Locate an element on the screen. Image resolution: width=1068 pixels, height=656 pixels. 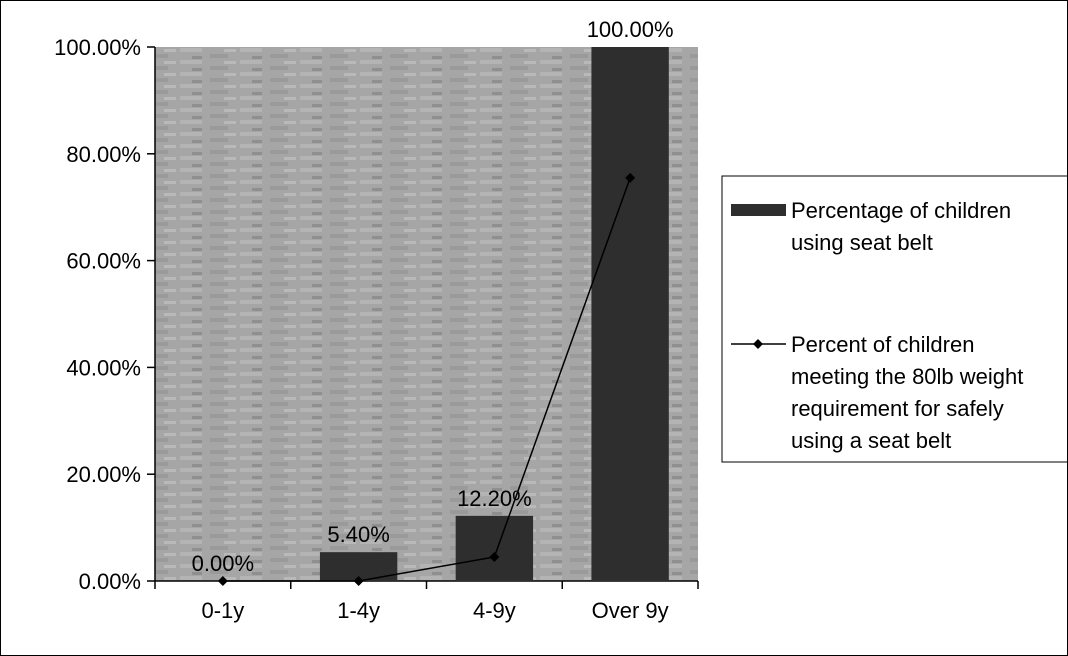
bar-data-label: 12.20% is located at coordinates (494, 498).